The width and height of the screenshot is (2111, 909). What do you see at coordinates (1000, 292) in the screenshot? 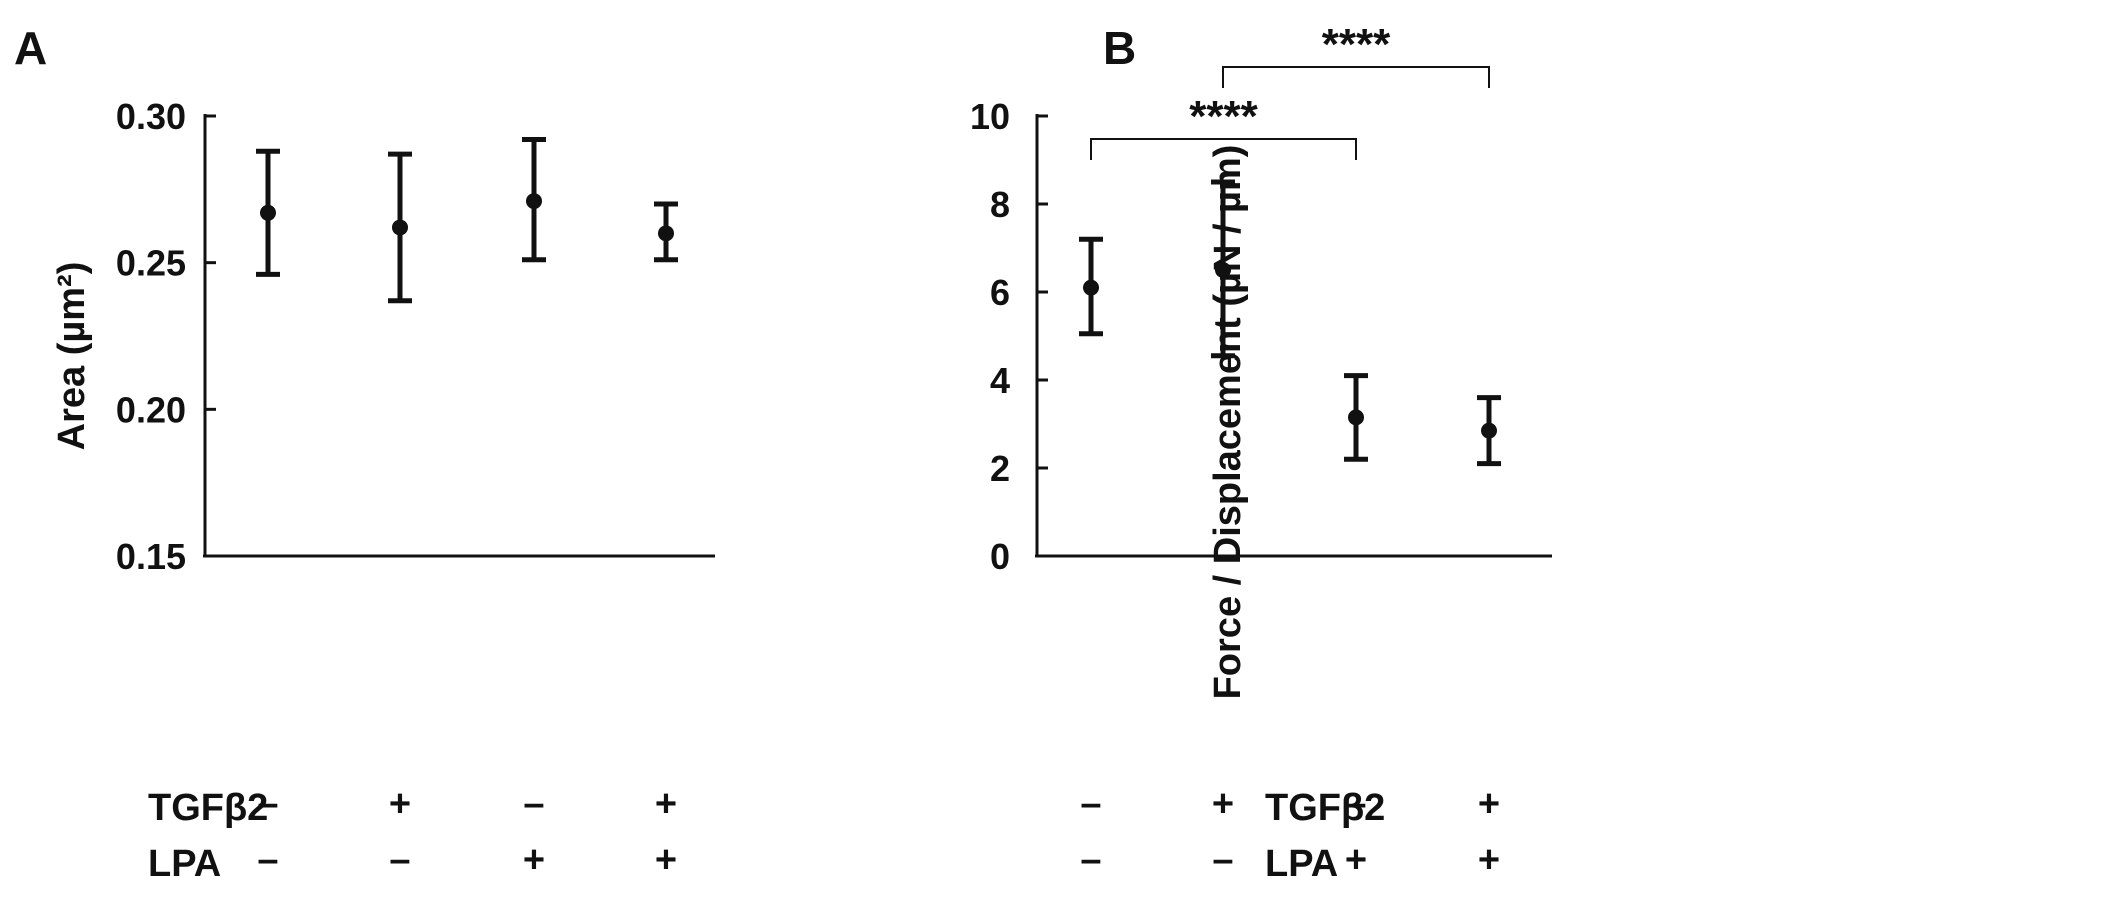
I see `y-tick-label: 6` at bounding box center [1000, 292].